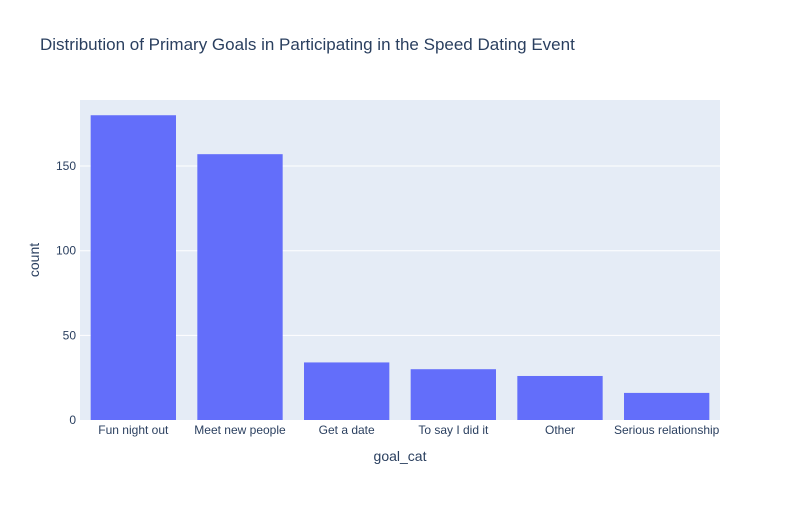 This screenshot has height=505, width=800. I want to click on x-tick-label: Serious relationship, so click(667, 430).